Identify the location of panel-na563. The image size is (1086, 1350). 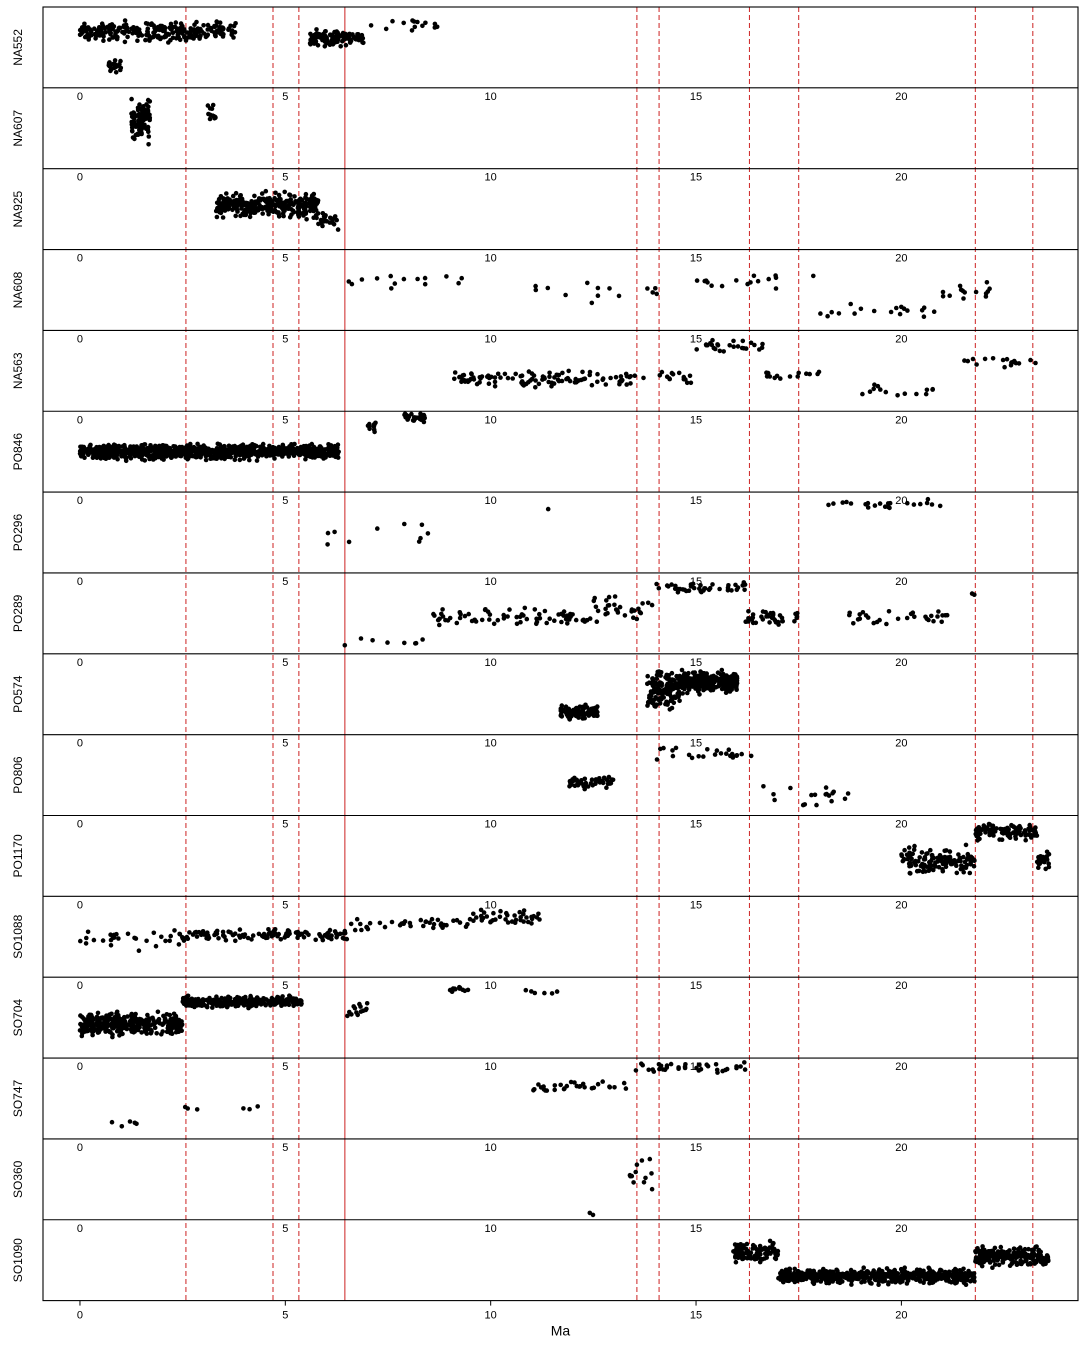
(560, 370).